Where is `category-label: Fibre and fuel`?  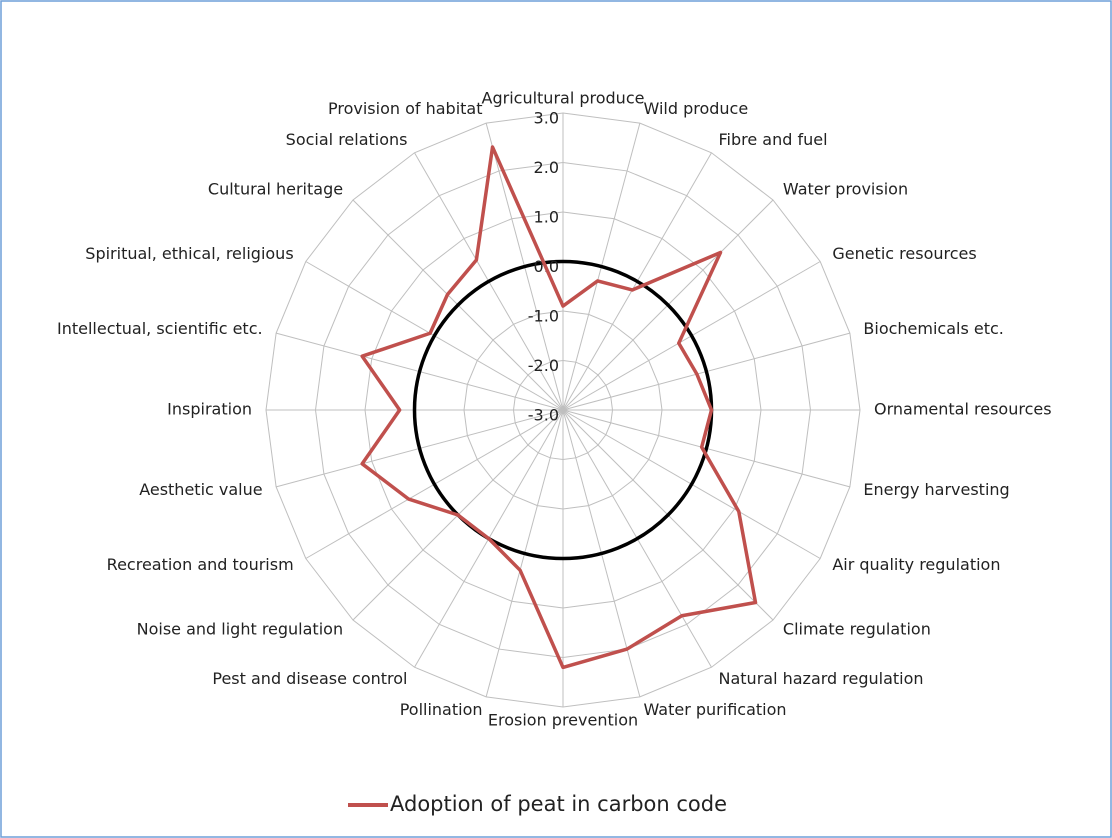
category-label: Fibre and fuel is located at coordinates (773, 139).